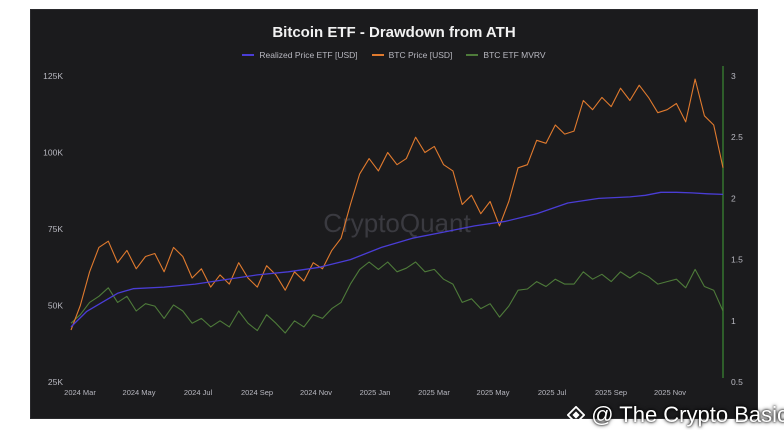 The height and width of the screenshot is (430, 784). Describe the element at coordinates (420, 55) in the screenshot. I see `legend-label-btc-price: BTC Price [USD]` at that location.